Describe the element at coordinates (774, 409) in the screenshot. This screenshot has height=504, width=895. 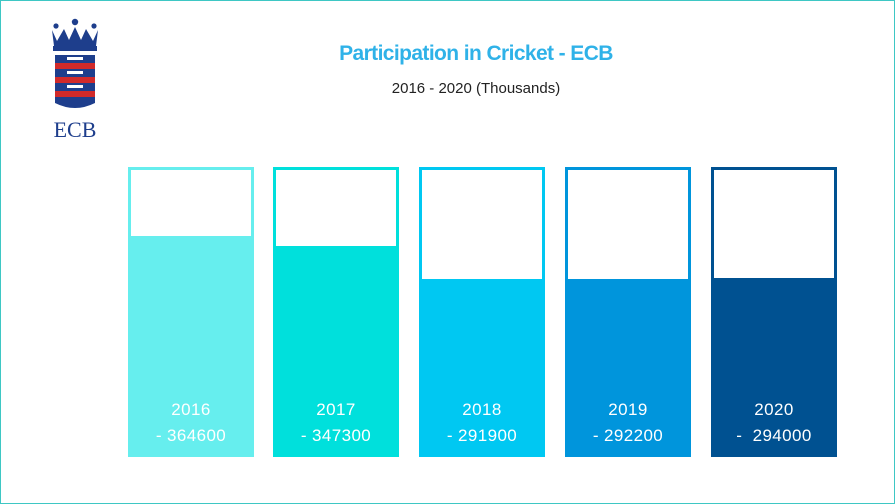
I see `category-label: 2020` at that location.